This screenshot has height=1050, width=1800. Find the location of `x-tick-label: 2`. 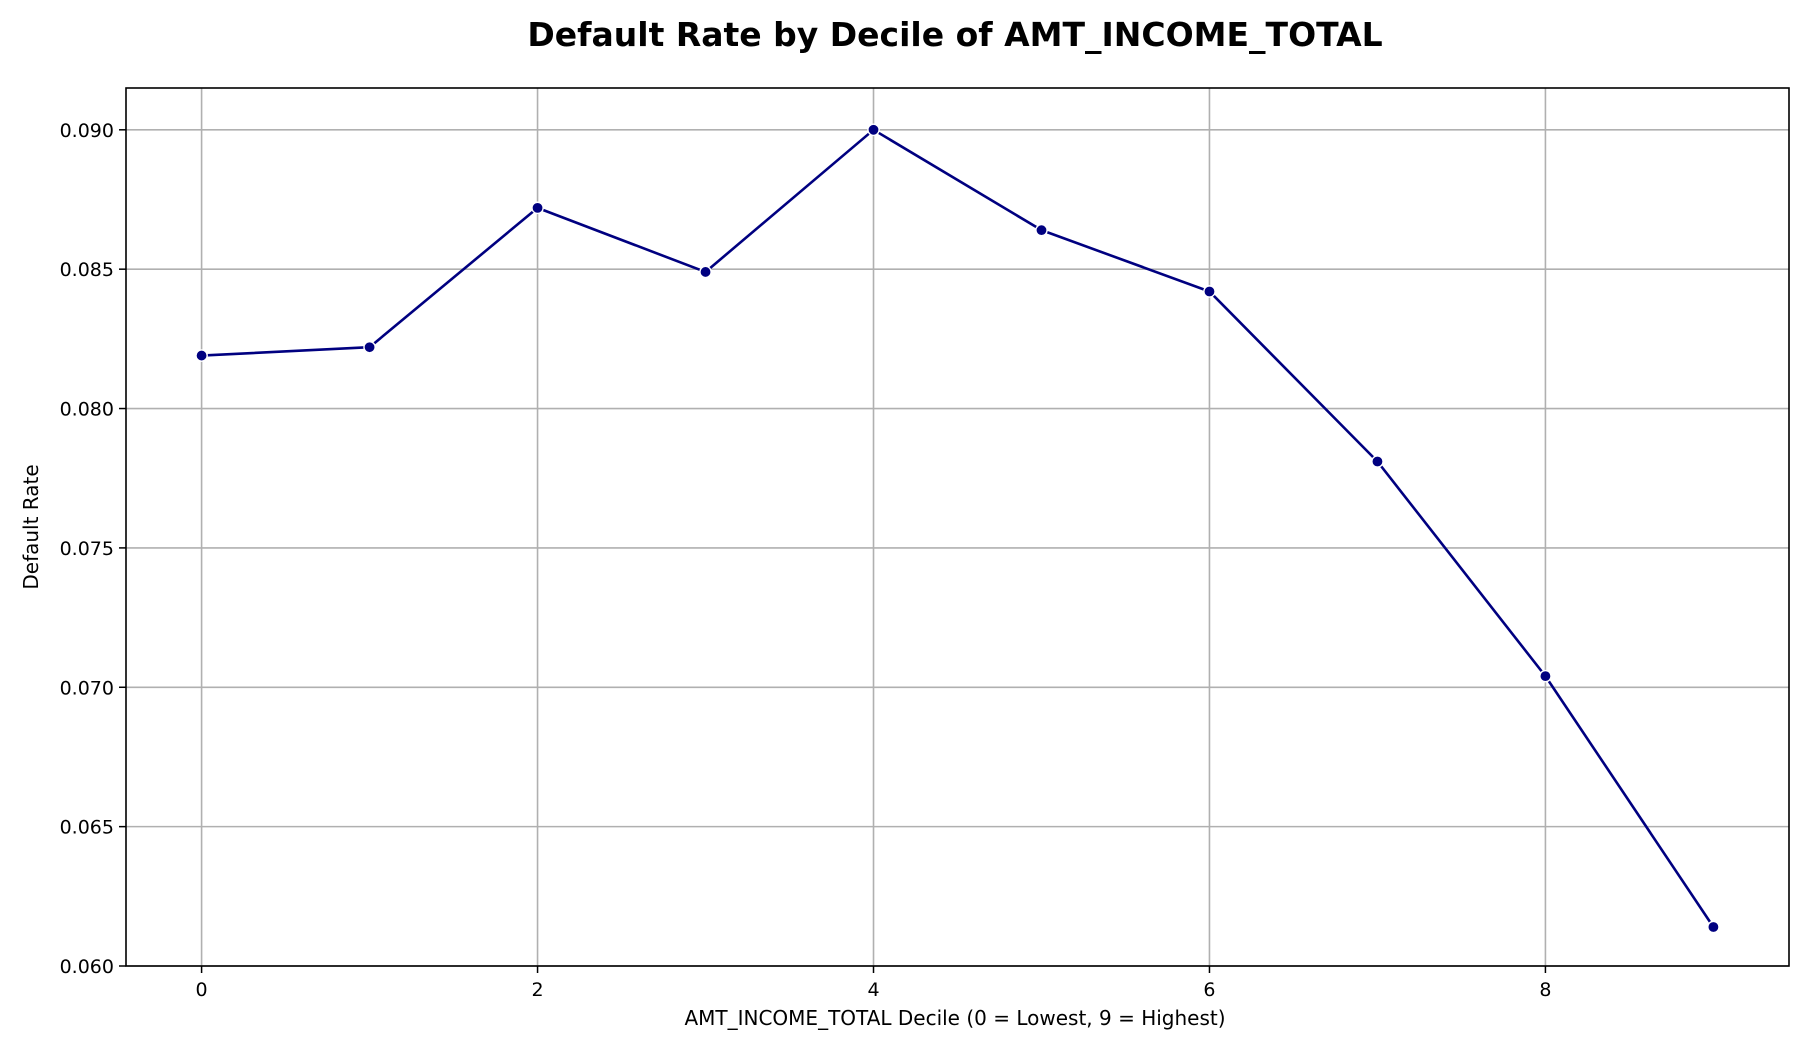

x-tick-label: 2 is located at coordinates (538, 990).